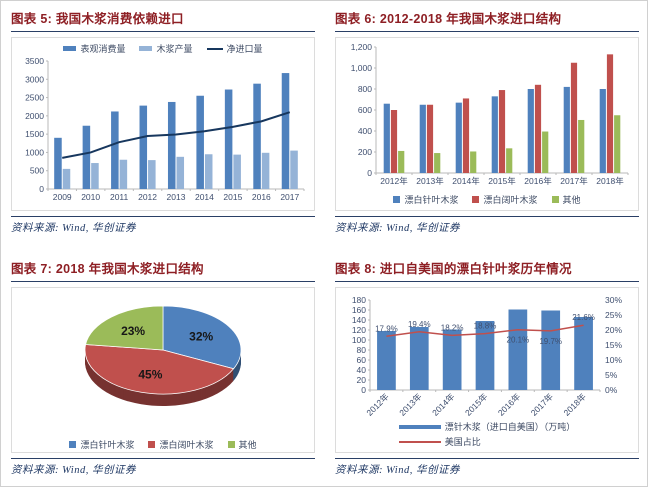 The height and width of the screenshot is (488, 648). Describe the element at coordinates (181, 444) in the screenshot. I see `legend-item: 漂白阔叶木浆` at that location.